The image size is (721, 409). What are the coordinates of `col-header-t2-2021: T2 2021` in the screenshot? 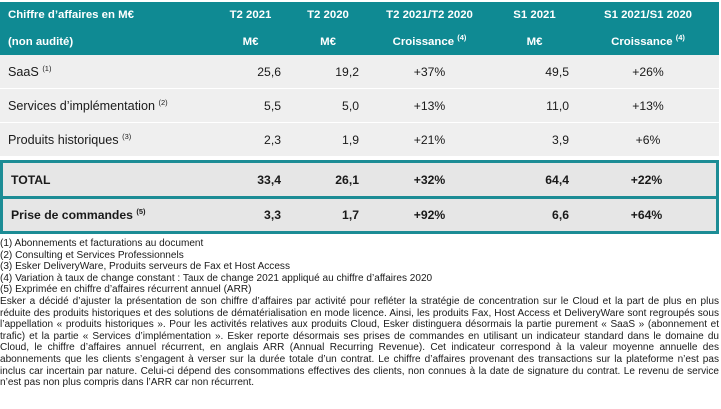 It's located at (250, 15).